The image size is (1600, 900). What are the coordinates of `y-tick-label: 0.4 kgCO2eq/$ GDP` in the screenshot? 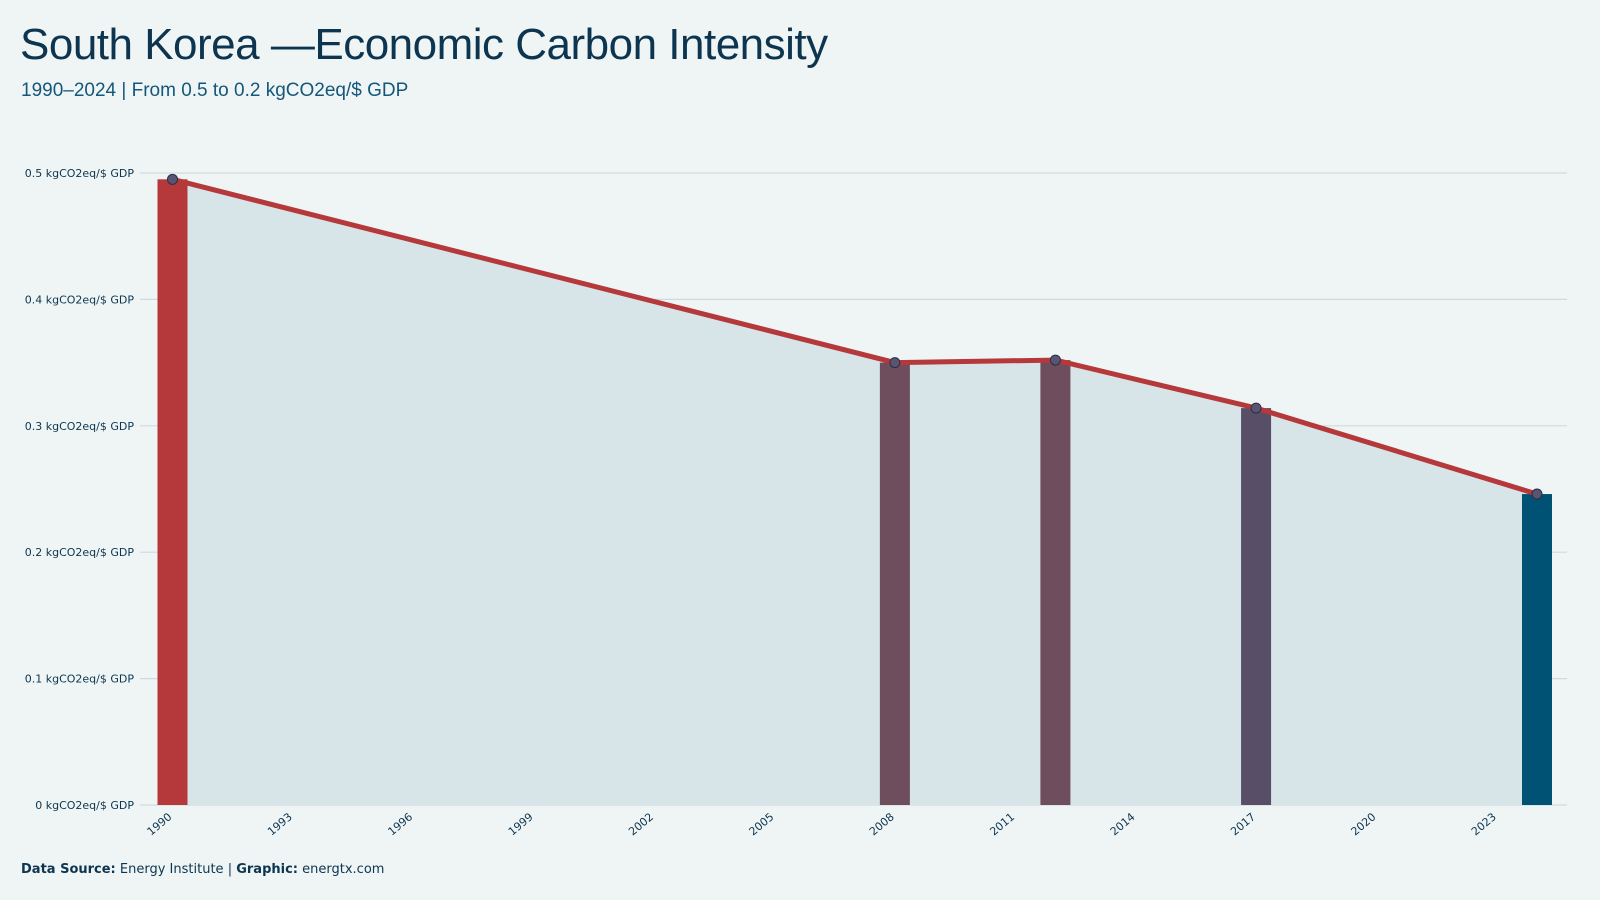 It's located at (80, 299).